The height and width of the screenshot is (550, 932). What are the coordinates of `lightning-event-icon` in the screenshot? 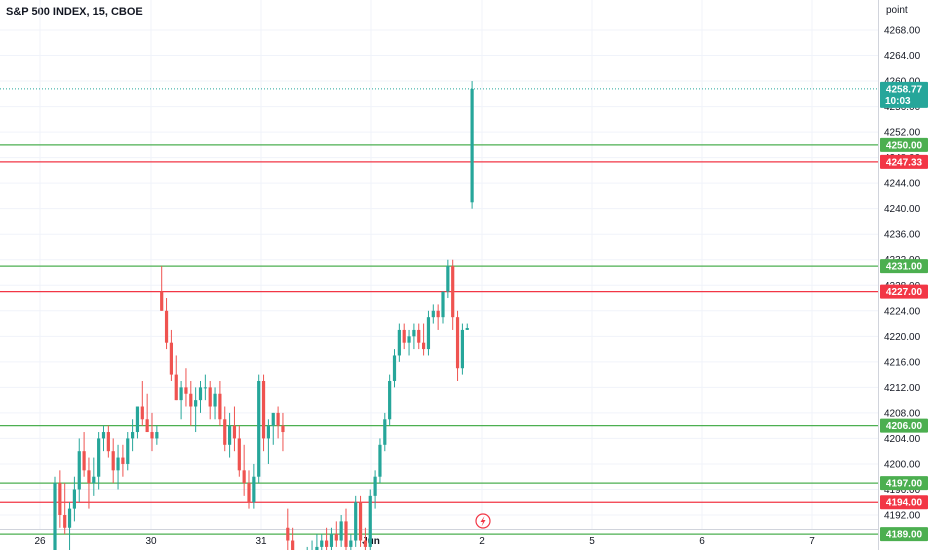 It's located at (483, 521).